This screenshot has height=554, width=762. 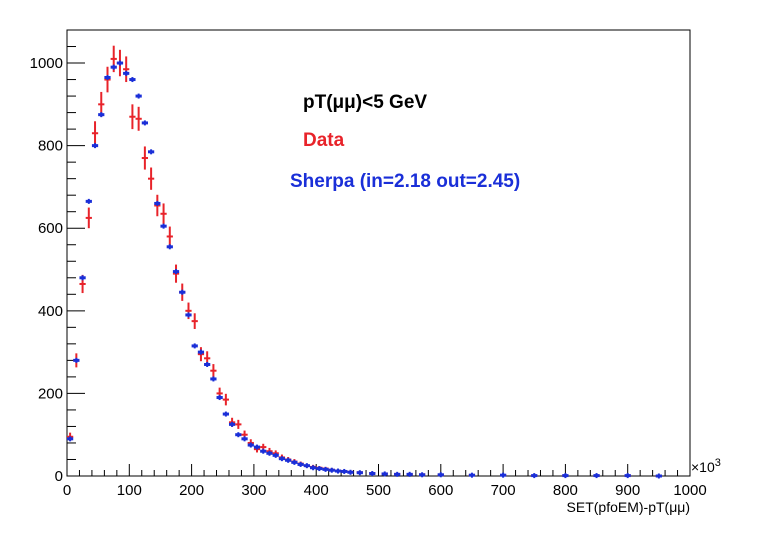 What do you see at coordinates (50, 228) in the screenshot?
I see `y-tick-label: 600` at bounding box center [50, 228].